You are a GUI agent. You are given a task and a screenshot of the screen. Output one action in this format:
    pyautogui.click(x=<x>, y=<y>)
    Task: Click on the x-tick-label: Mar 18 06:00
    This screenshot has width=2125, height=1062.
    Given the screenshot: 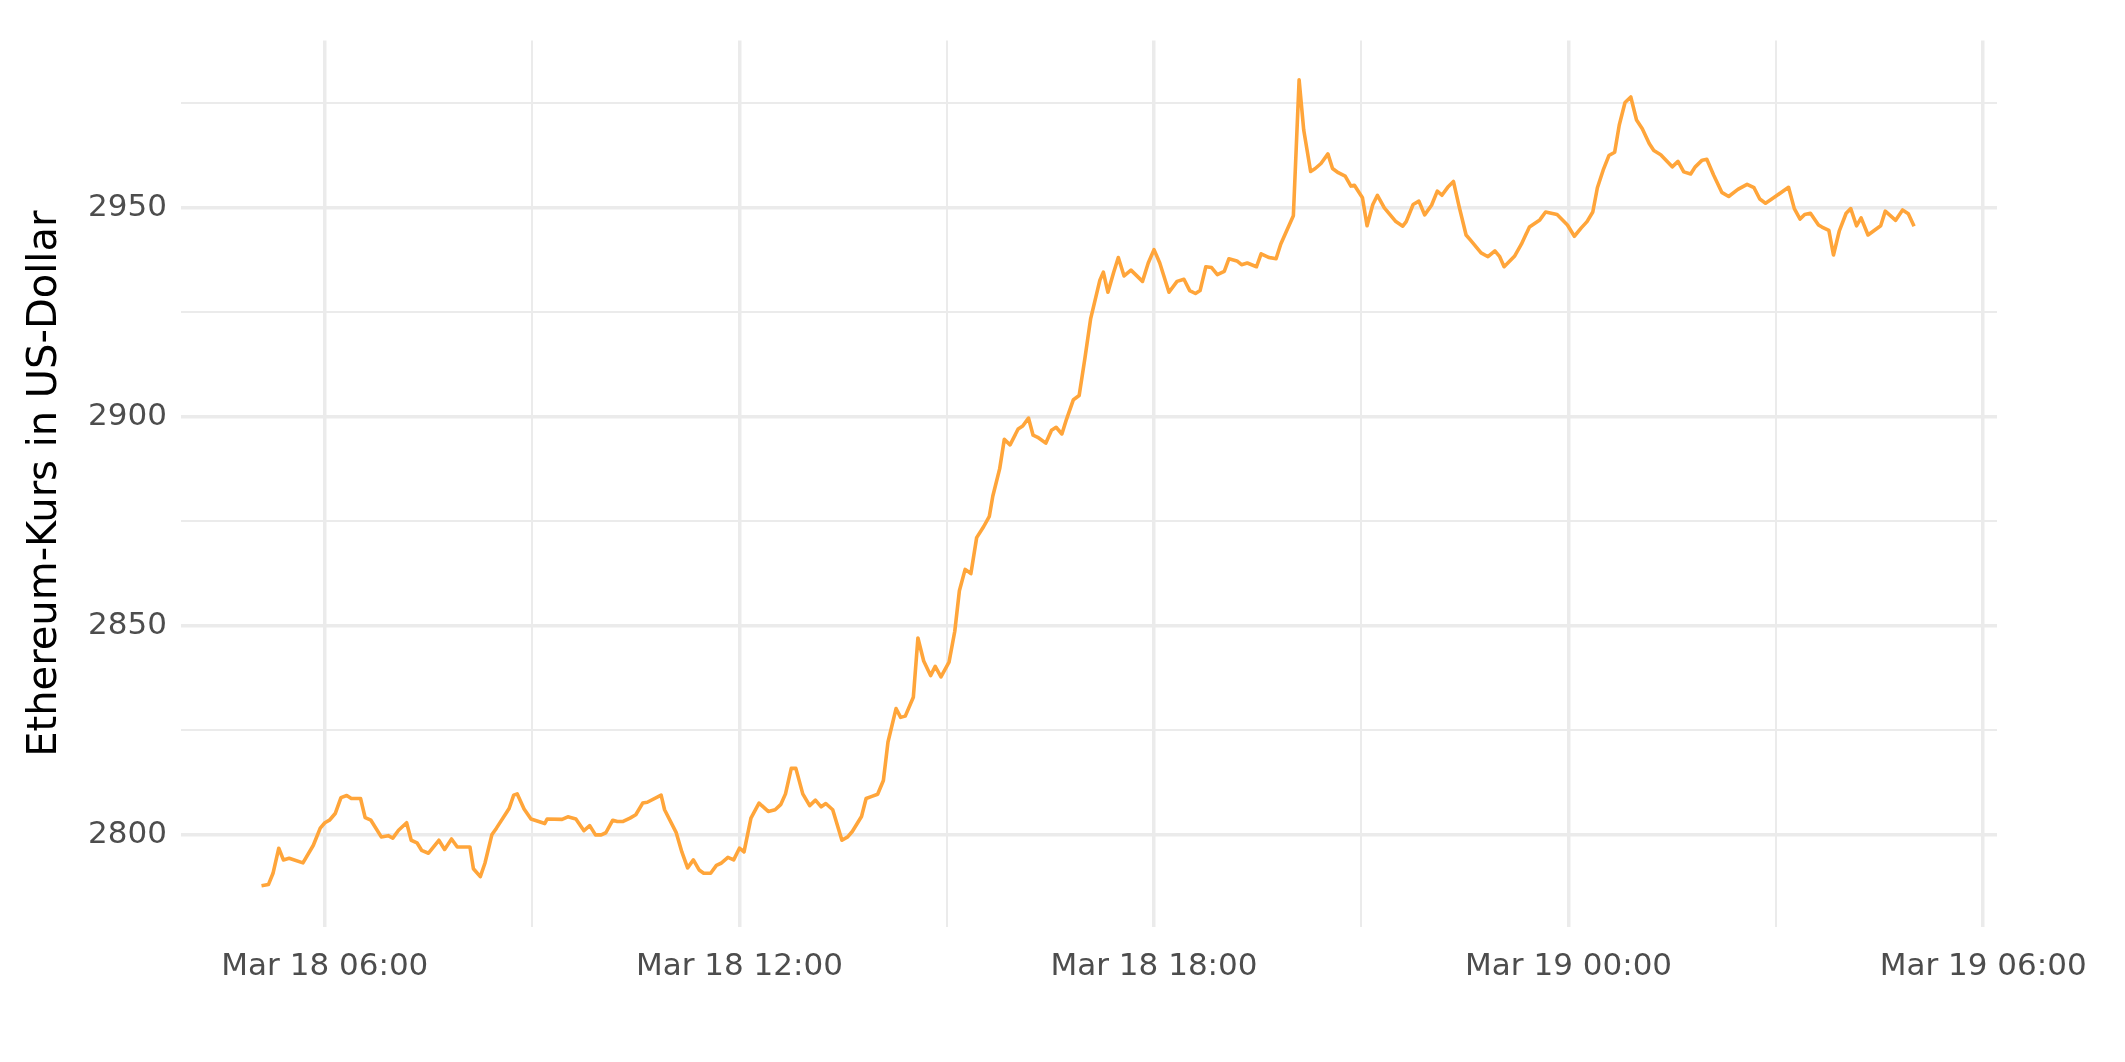 What is the action you would take?
    pyautogui.click(x=325, y=964)
    